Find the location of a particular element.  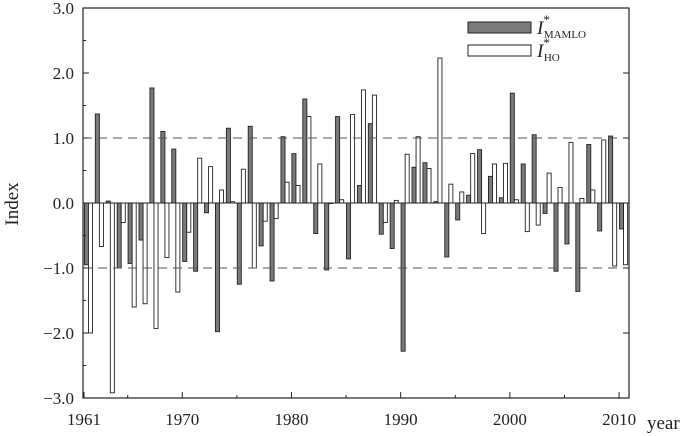

bar-mamlo-1987 is located at coordinates (370, 163).